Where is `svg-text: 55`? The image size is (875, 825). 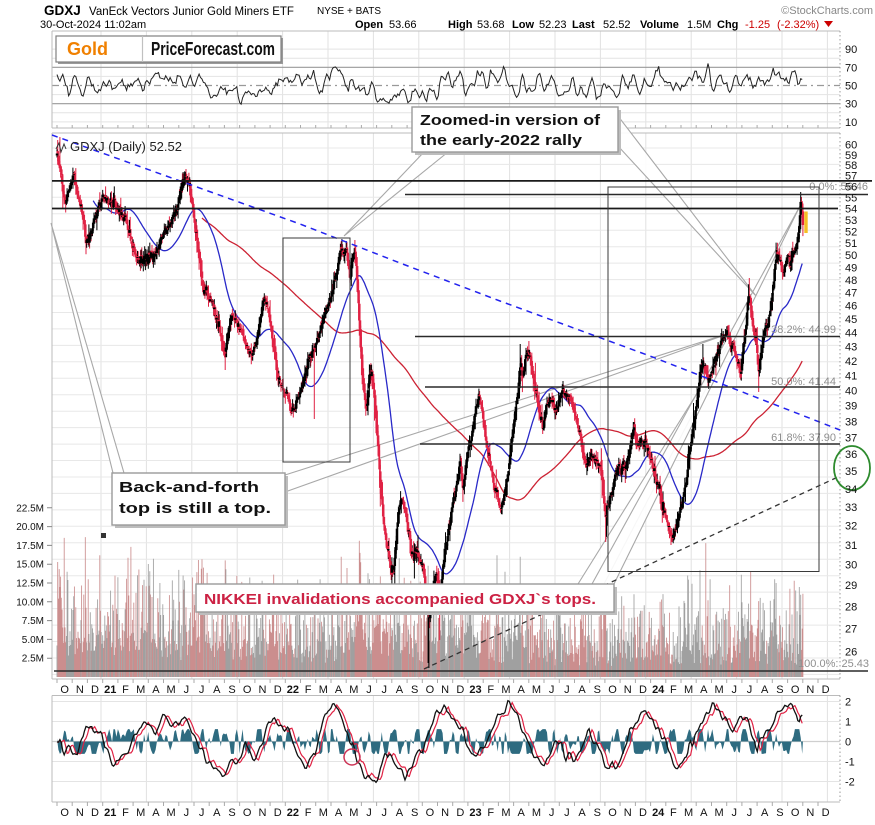
svg-text: 55 is located at coordinates (851, 198).